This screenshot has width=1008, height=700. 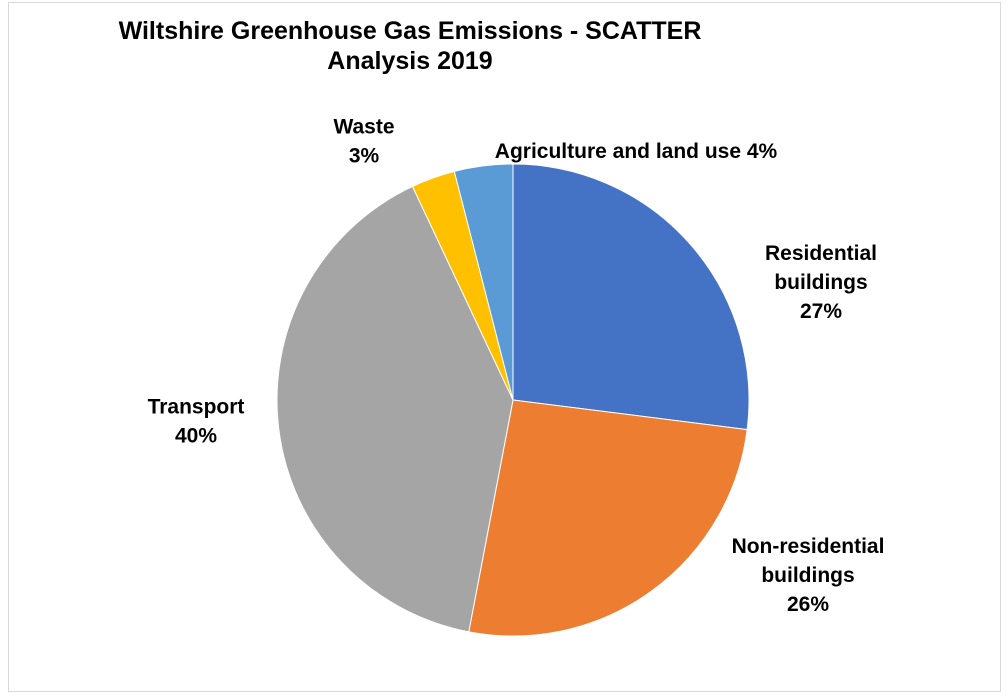 What do you see at coordinates (608, 518) in the screenshot?
I see `pie-slice-non-residential-buildings` at bounding box center [608, 518].